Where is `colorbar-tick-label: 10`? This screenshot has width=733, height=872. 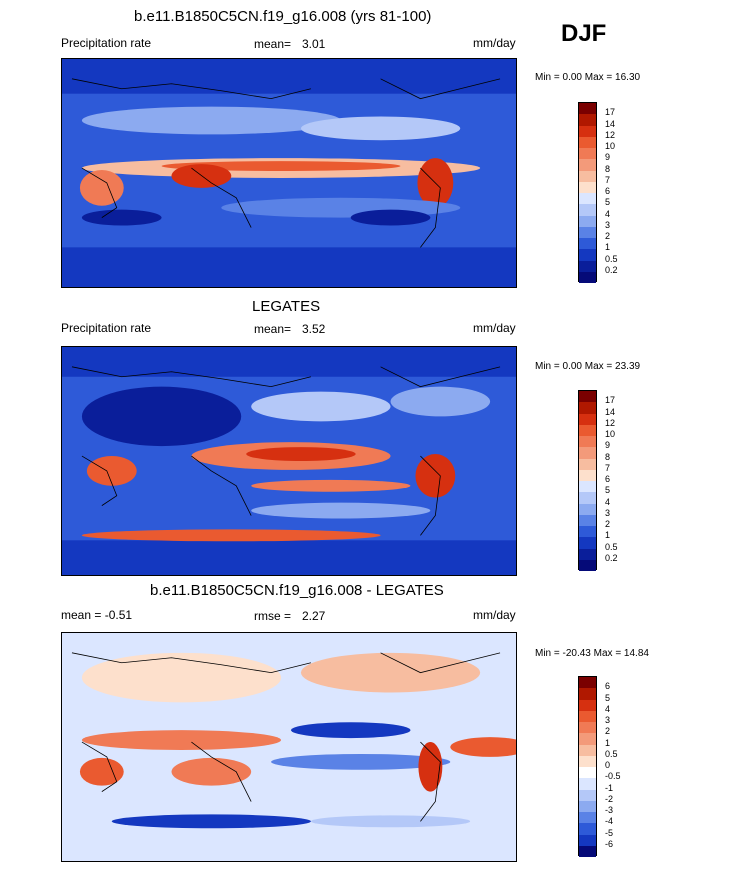
colorbar-tick-label: 10 is located at coordinates (610, 434).